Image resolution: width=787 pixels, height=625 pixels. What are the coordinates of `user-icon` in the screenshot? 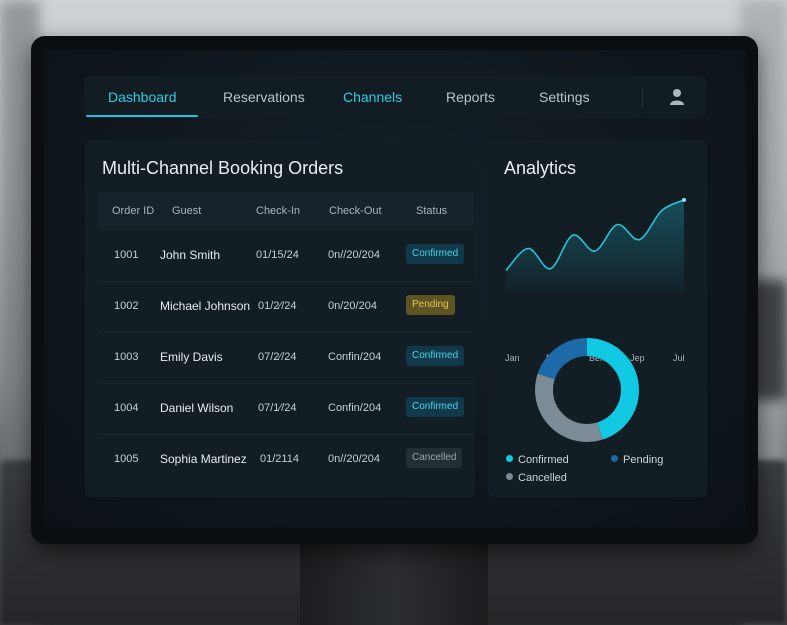 It's located at (677, 97).